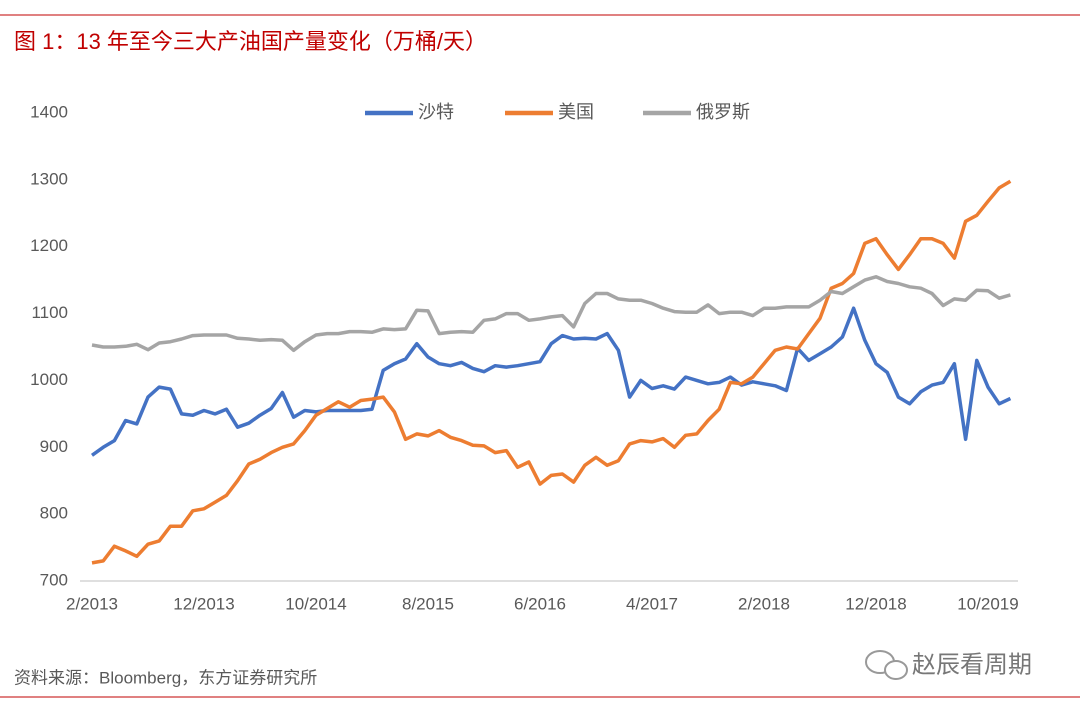  Describe the element at coordinates (972, 664) in the screenshot. I see `watermark: 赵辰看周期` at that location.